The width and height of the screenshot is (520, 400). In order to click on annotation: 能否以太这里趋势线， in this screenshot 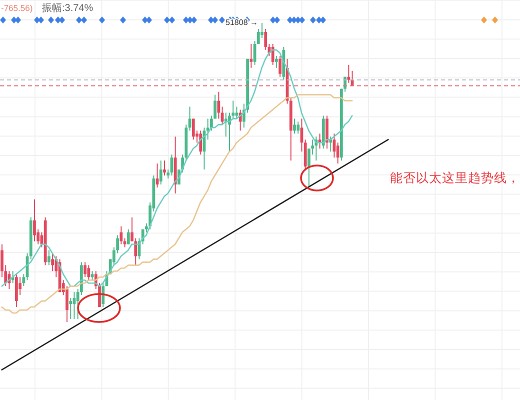, I will do `click(455, 178)`.